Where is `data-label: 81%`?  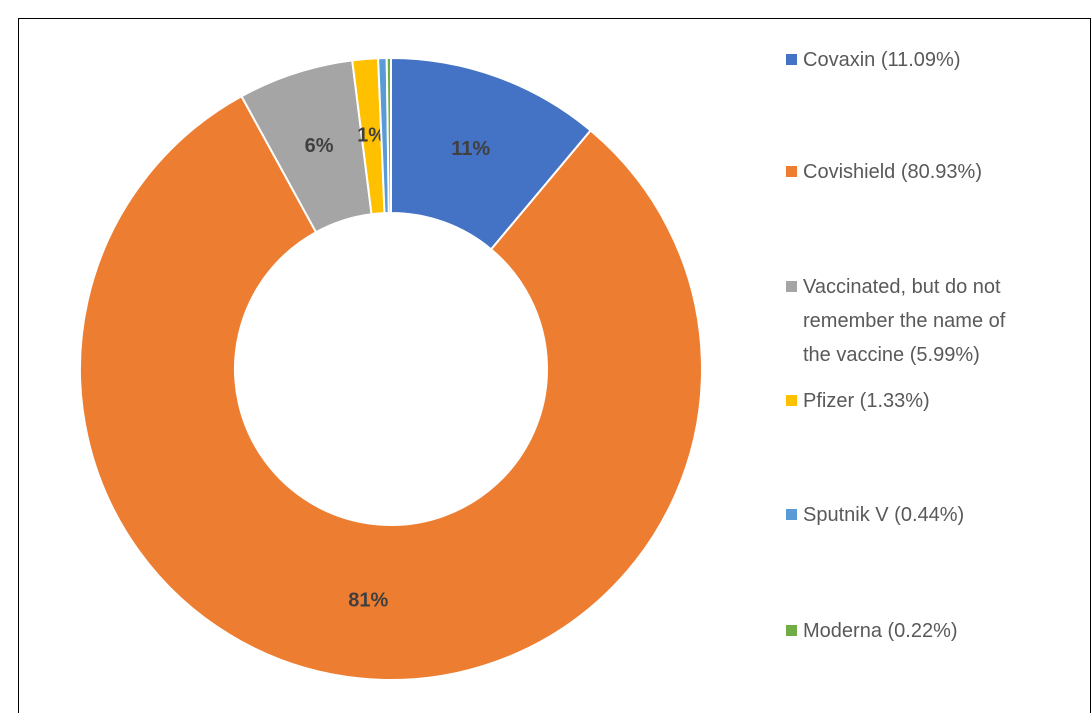
data-label: 81% is located at coordinates (368, 601).